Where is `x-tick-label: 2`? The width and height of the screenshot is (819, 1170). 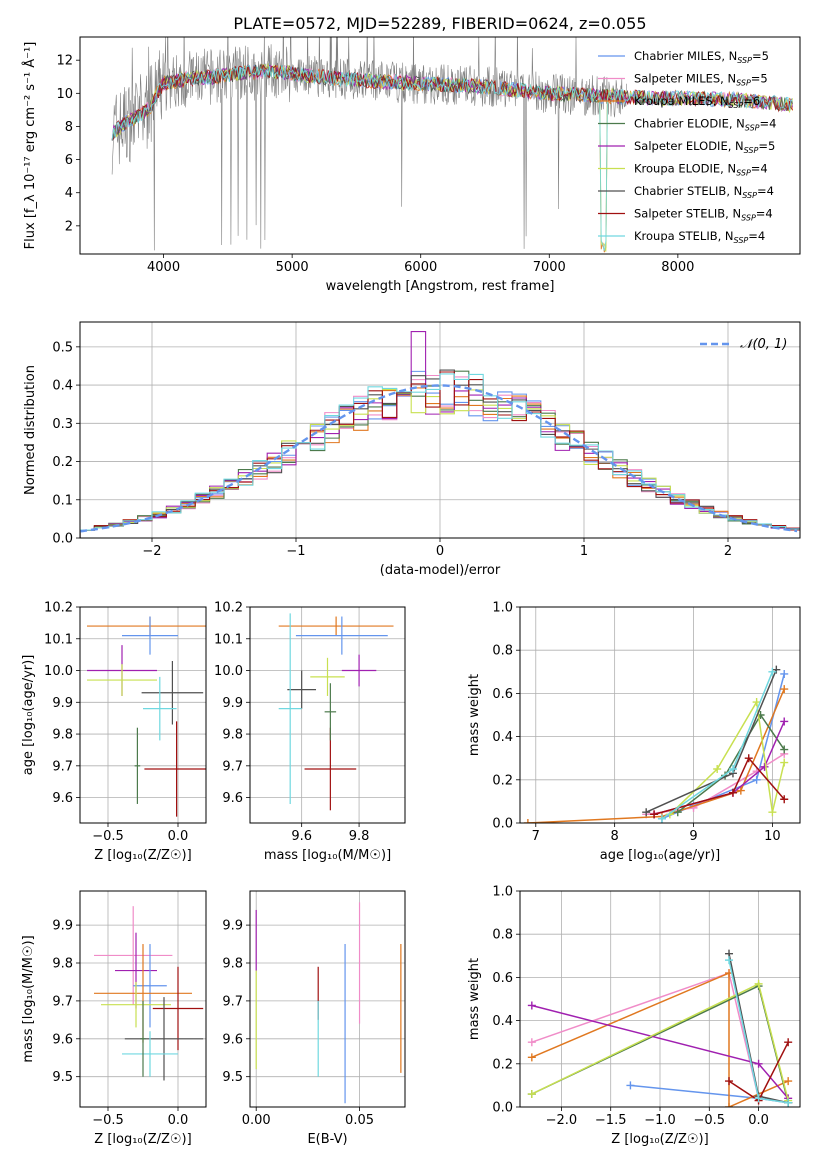
x-tick-label: 2 is located at coordinates (728, 551).